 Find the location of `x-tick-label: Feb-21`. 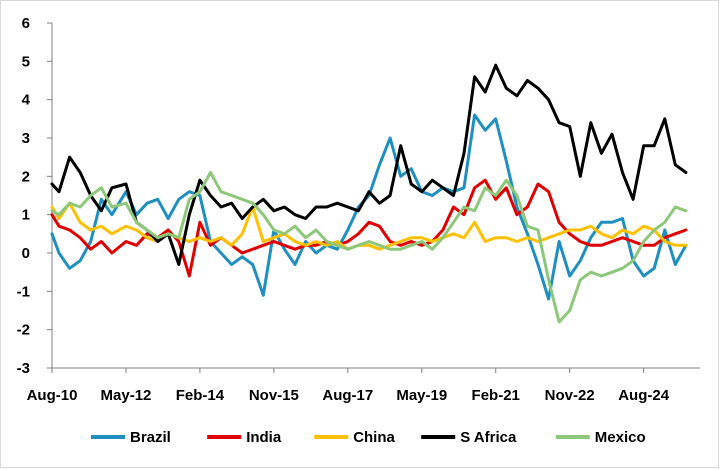

x-tick-label: Feb-21 is located at coordinates (496, 395).